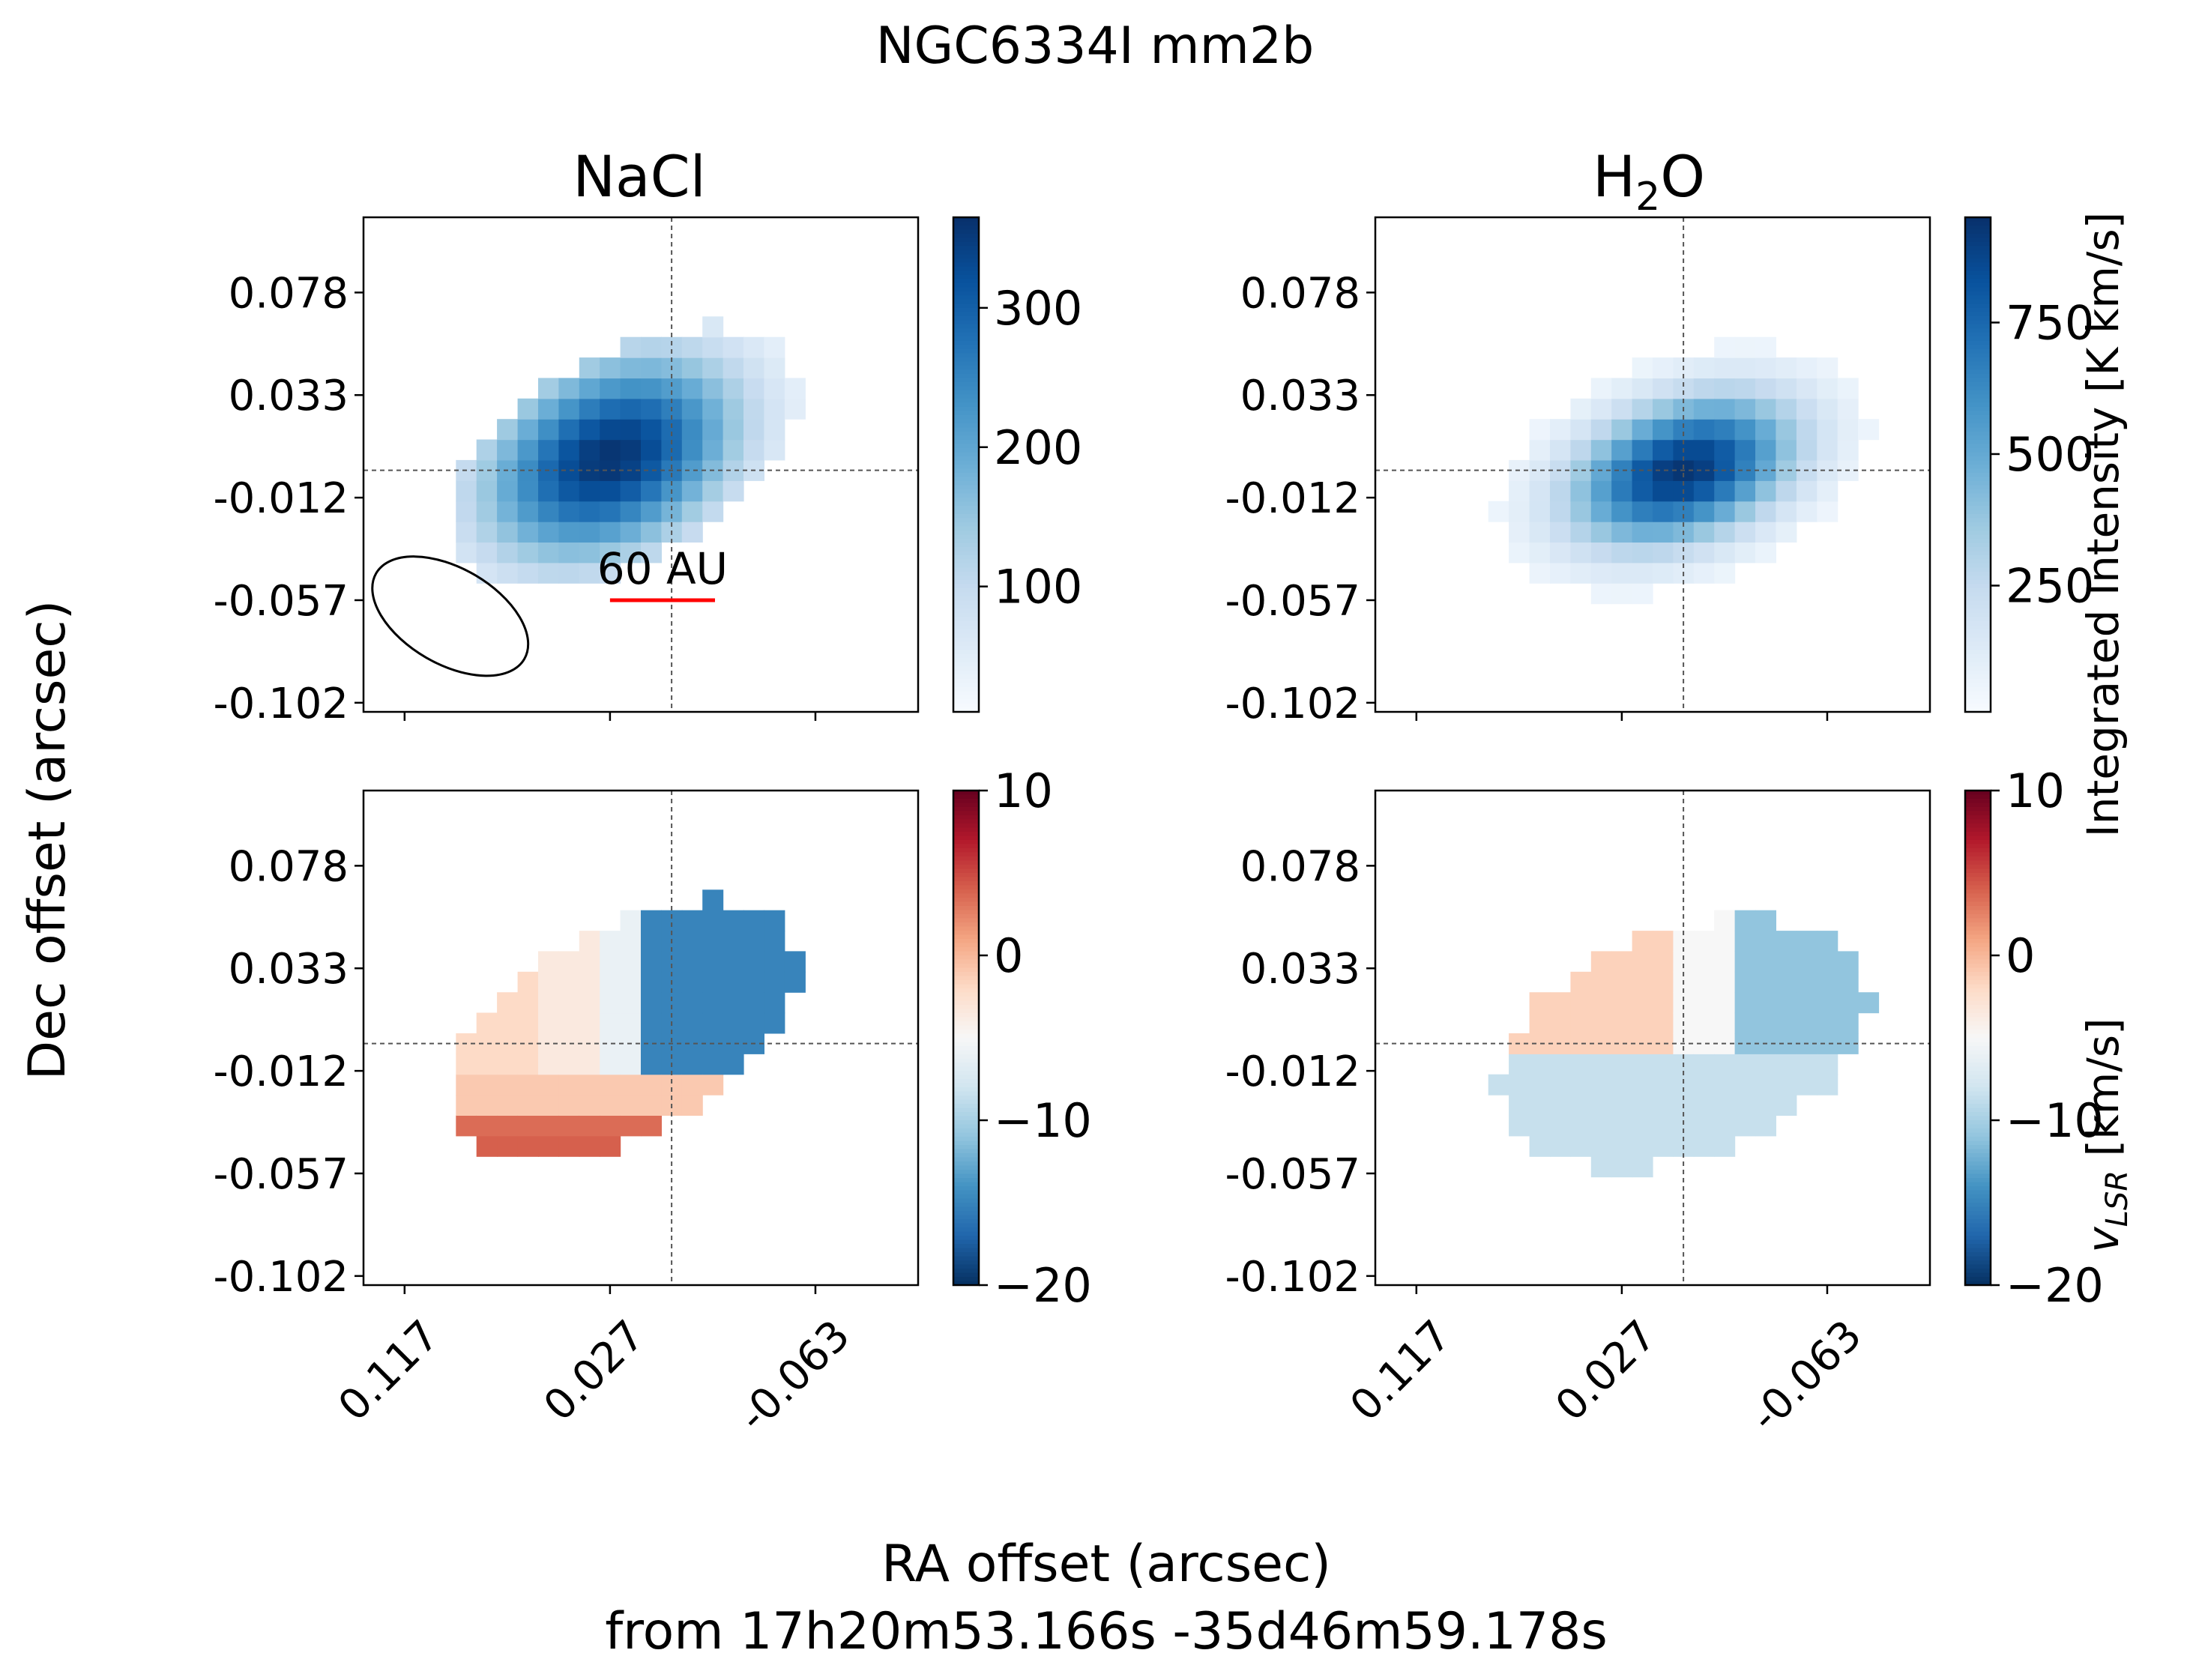 The height and width of the screenshot is (1680, 2190). What do you see at coordinates (1038, 587) in the screenshot?
I see `colorbar-tick-label: 100` at bounding box center [1038, 587].